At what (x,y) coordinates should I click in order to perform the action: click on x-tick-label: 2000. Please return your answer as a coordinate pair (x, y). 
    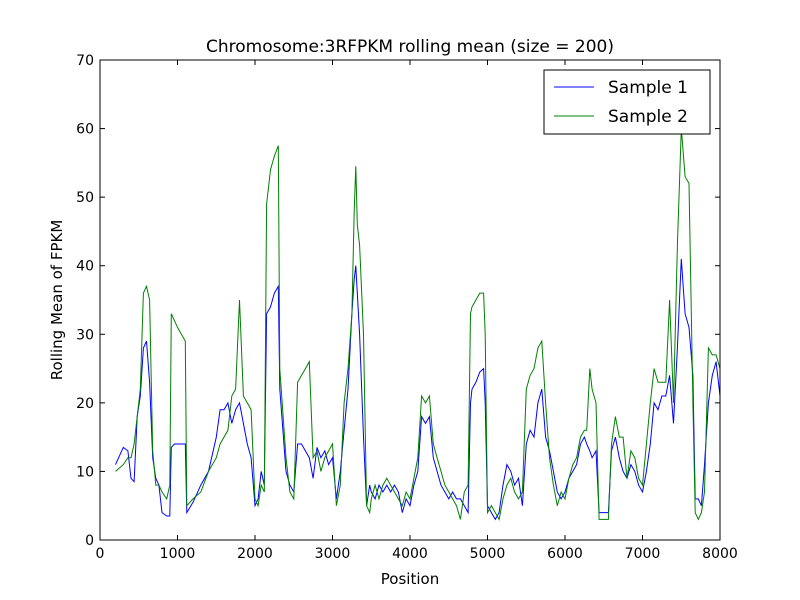
    Looking at the image, I should click on (255, 554).